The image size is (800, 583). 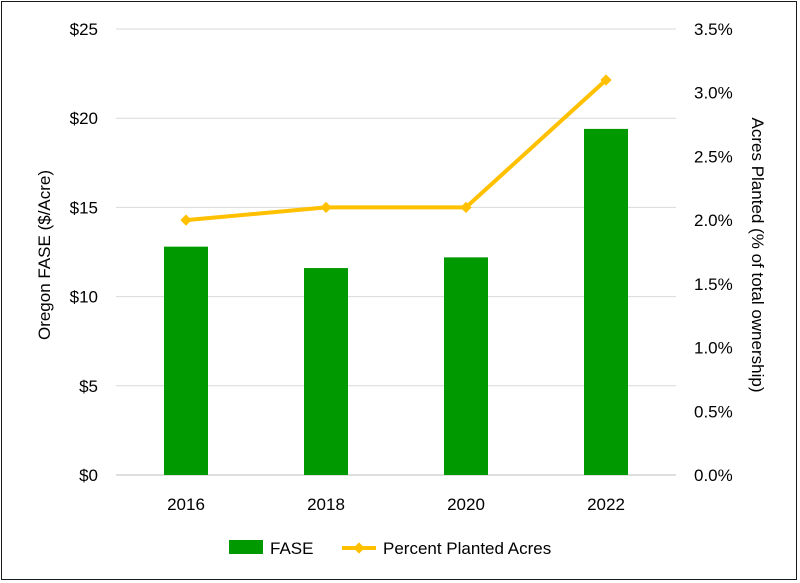 What do you see at coordinates (326, 371) in the screenshot?
I see `bar-fase-2018` at bounding box center [326, 371].